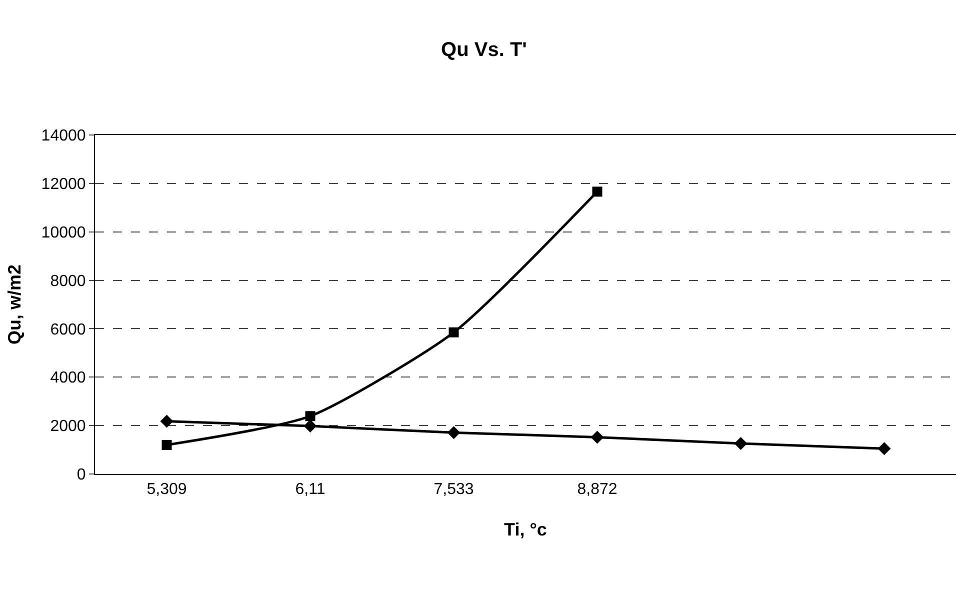 This screenshot has width=968, height=599. I want to click on y-tick-label: 2000, so click(68, 427).